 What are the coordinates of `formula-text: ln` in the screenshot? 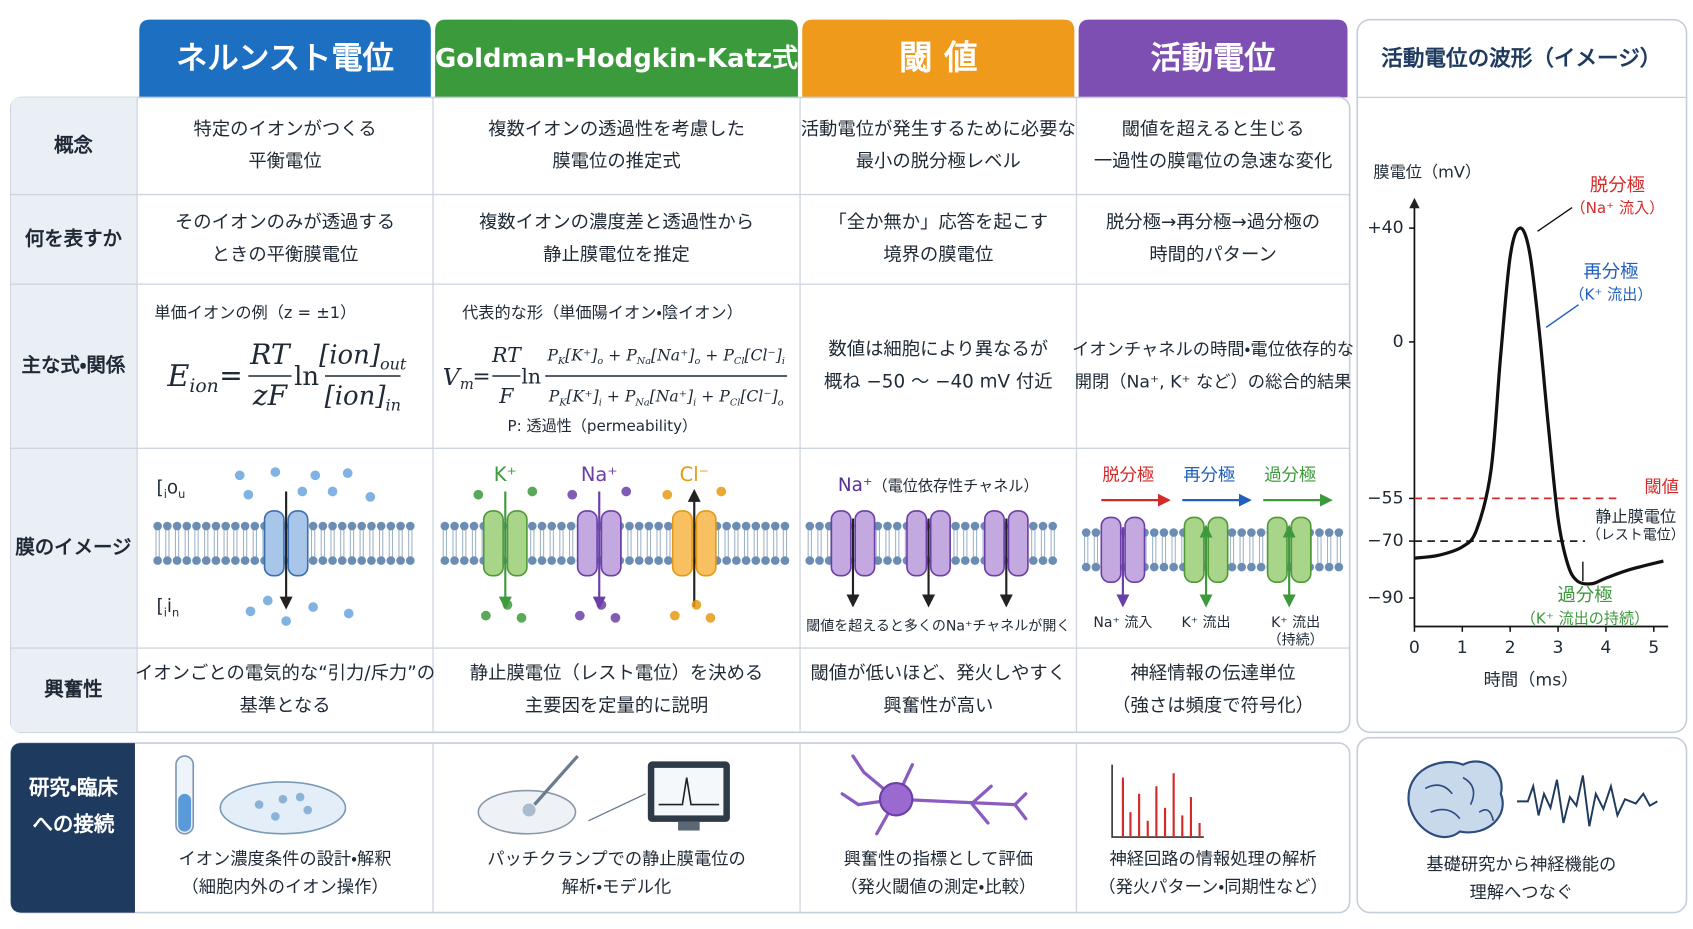 It's located at (531, 377).